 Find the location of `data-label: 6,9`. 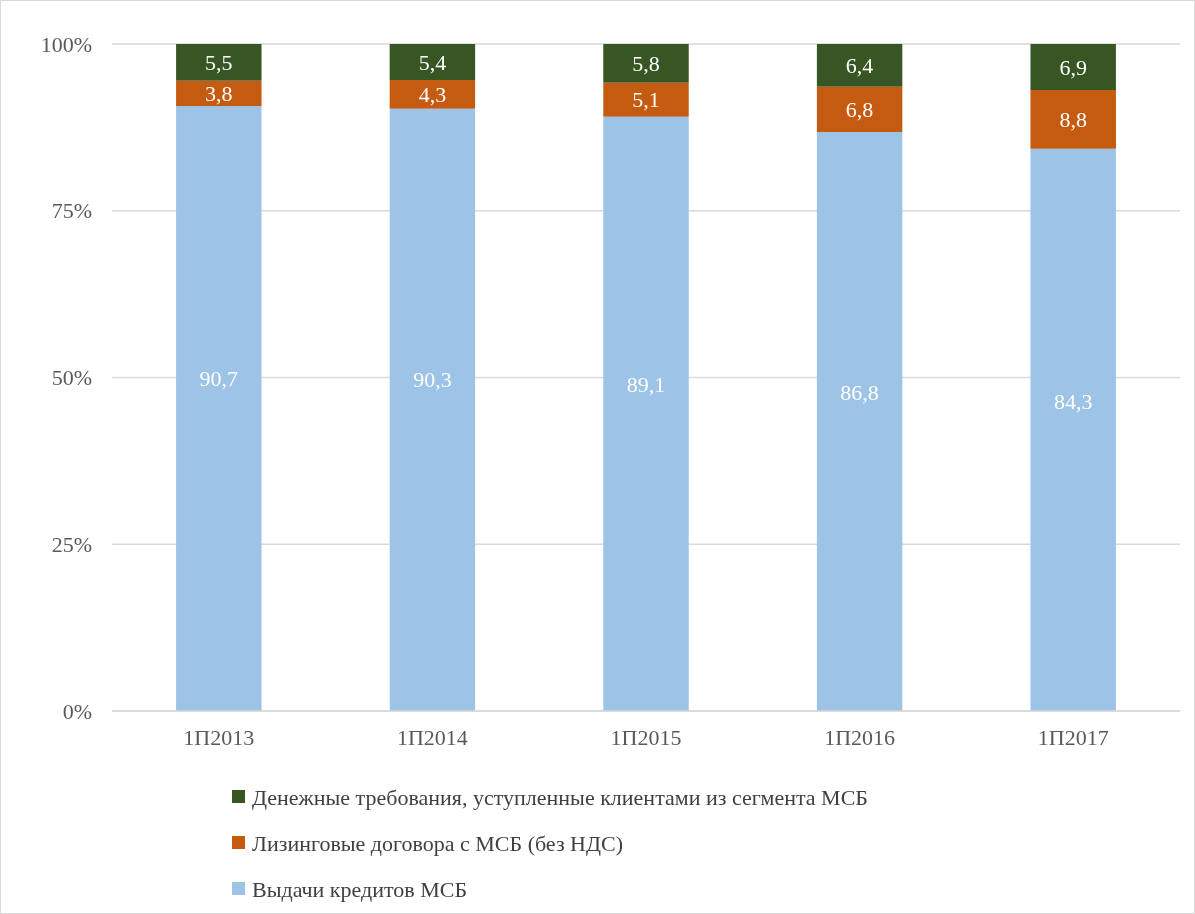

data-label: 6,9 is located at coordinates (1073, 67).